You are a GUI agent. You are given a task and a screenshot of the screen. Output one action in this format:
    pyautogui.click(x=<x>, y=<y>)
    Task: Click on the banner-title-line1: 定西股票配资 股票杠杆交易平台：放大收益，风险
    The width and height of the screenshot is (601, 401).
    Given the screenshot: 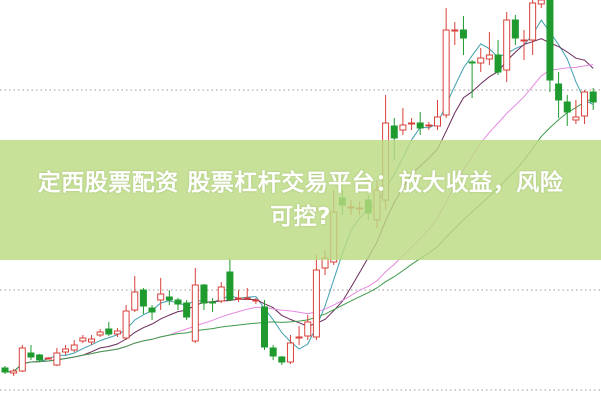 What is the action you would take?
    pyautogui.click(x=300, y=183)
    